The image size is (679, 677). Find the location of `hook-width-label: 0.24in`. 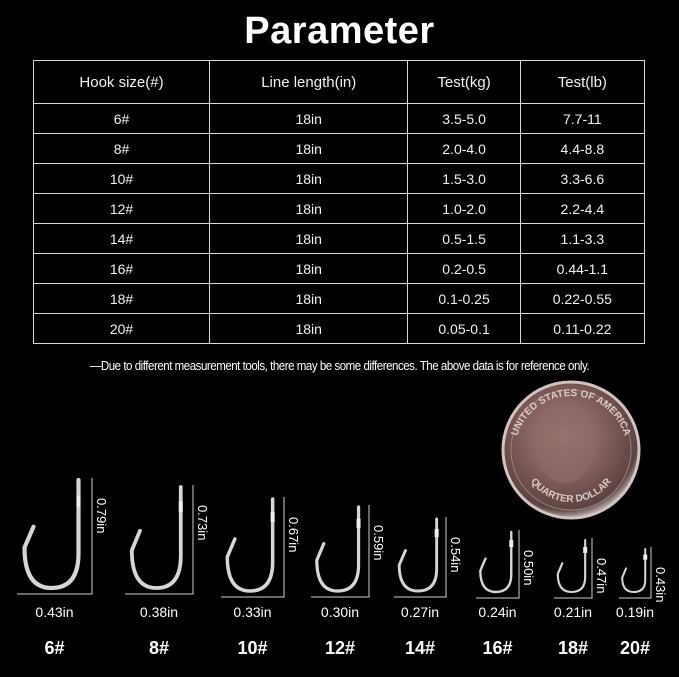

hook-width-label: 0.24in is located at coordinates (497, 612).